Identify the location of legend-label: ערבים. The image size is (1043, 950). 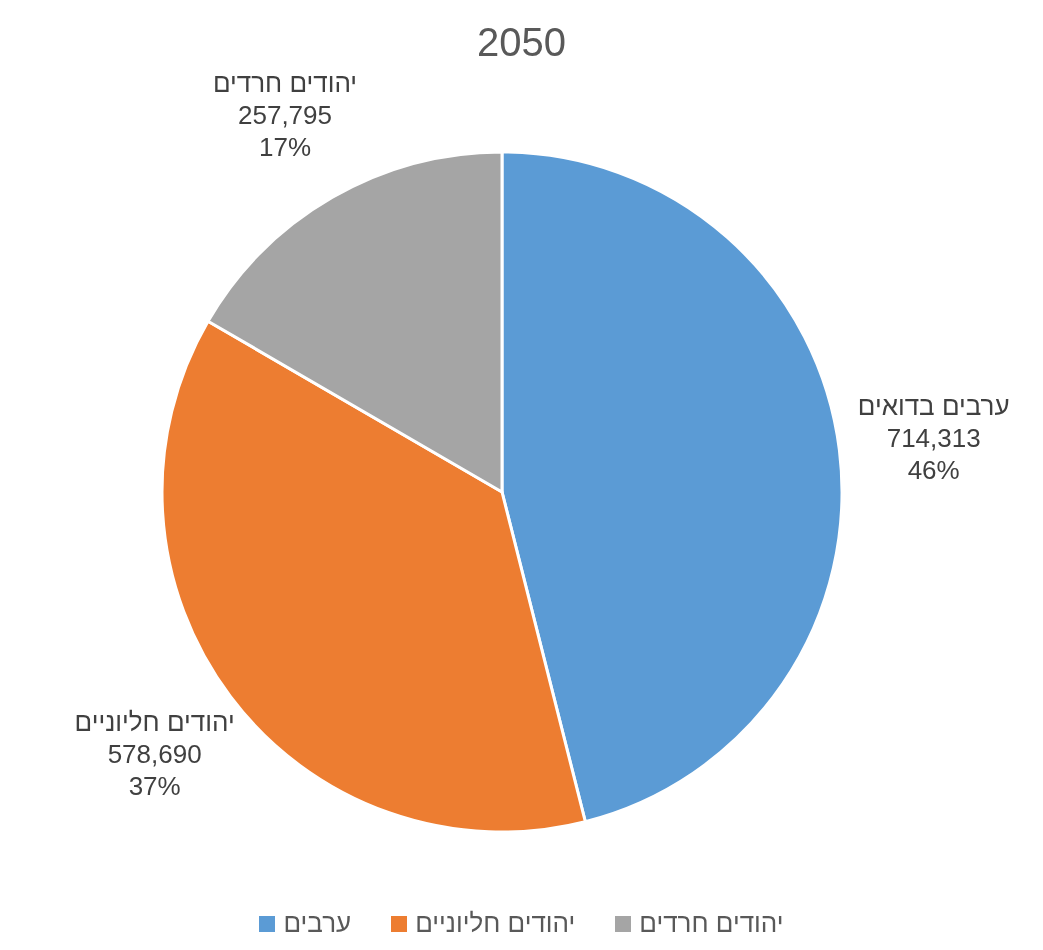
(317, 923).